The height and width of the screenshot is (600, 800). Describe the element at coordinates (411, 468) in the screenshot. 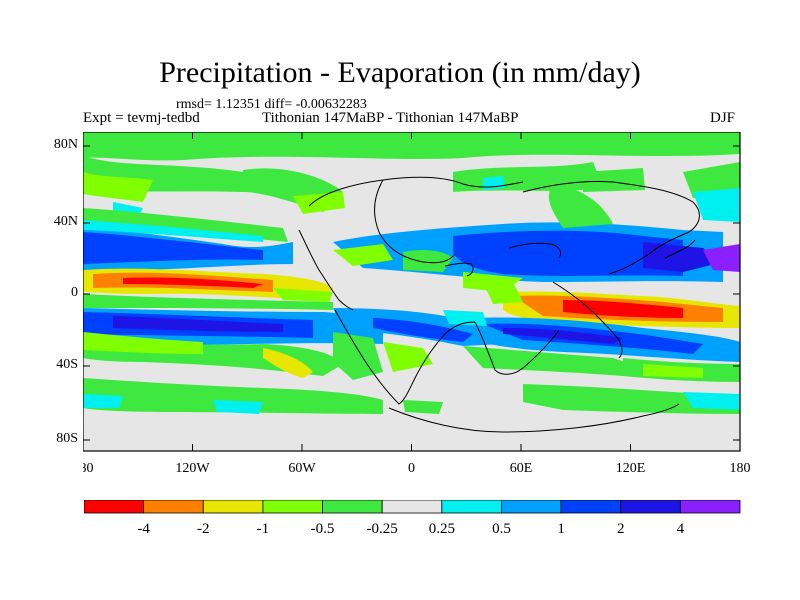

I see `lon-tick-label: 0` at that location.